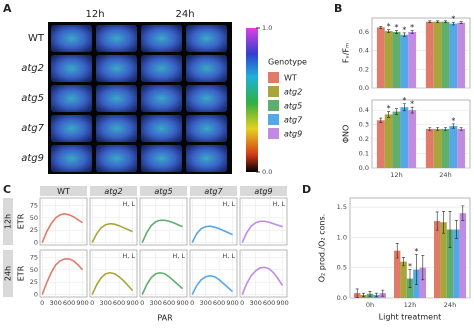 The height and width of the screenshot is (329, 474). I want to click on y-tick-label: 25, so click(34, 282).